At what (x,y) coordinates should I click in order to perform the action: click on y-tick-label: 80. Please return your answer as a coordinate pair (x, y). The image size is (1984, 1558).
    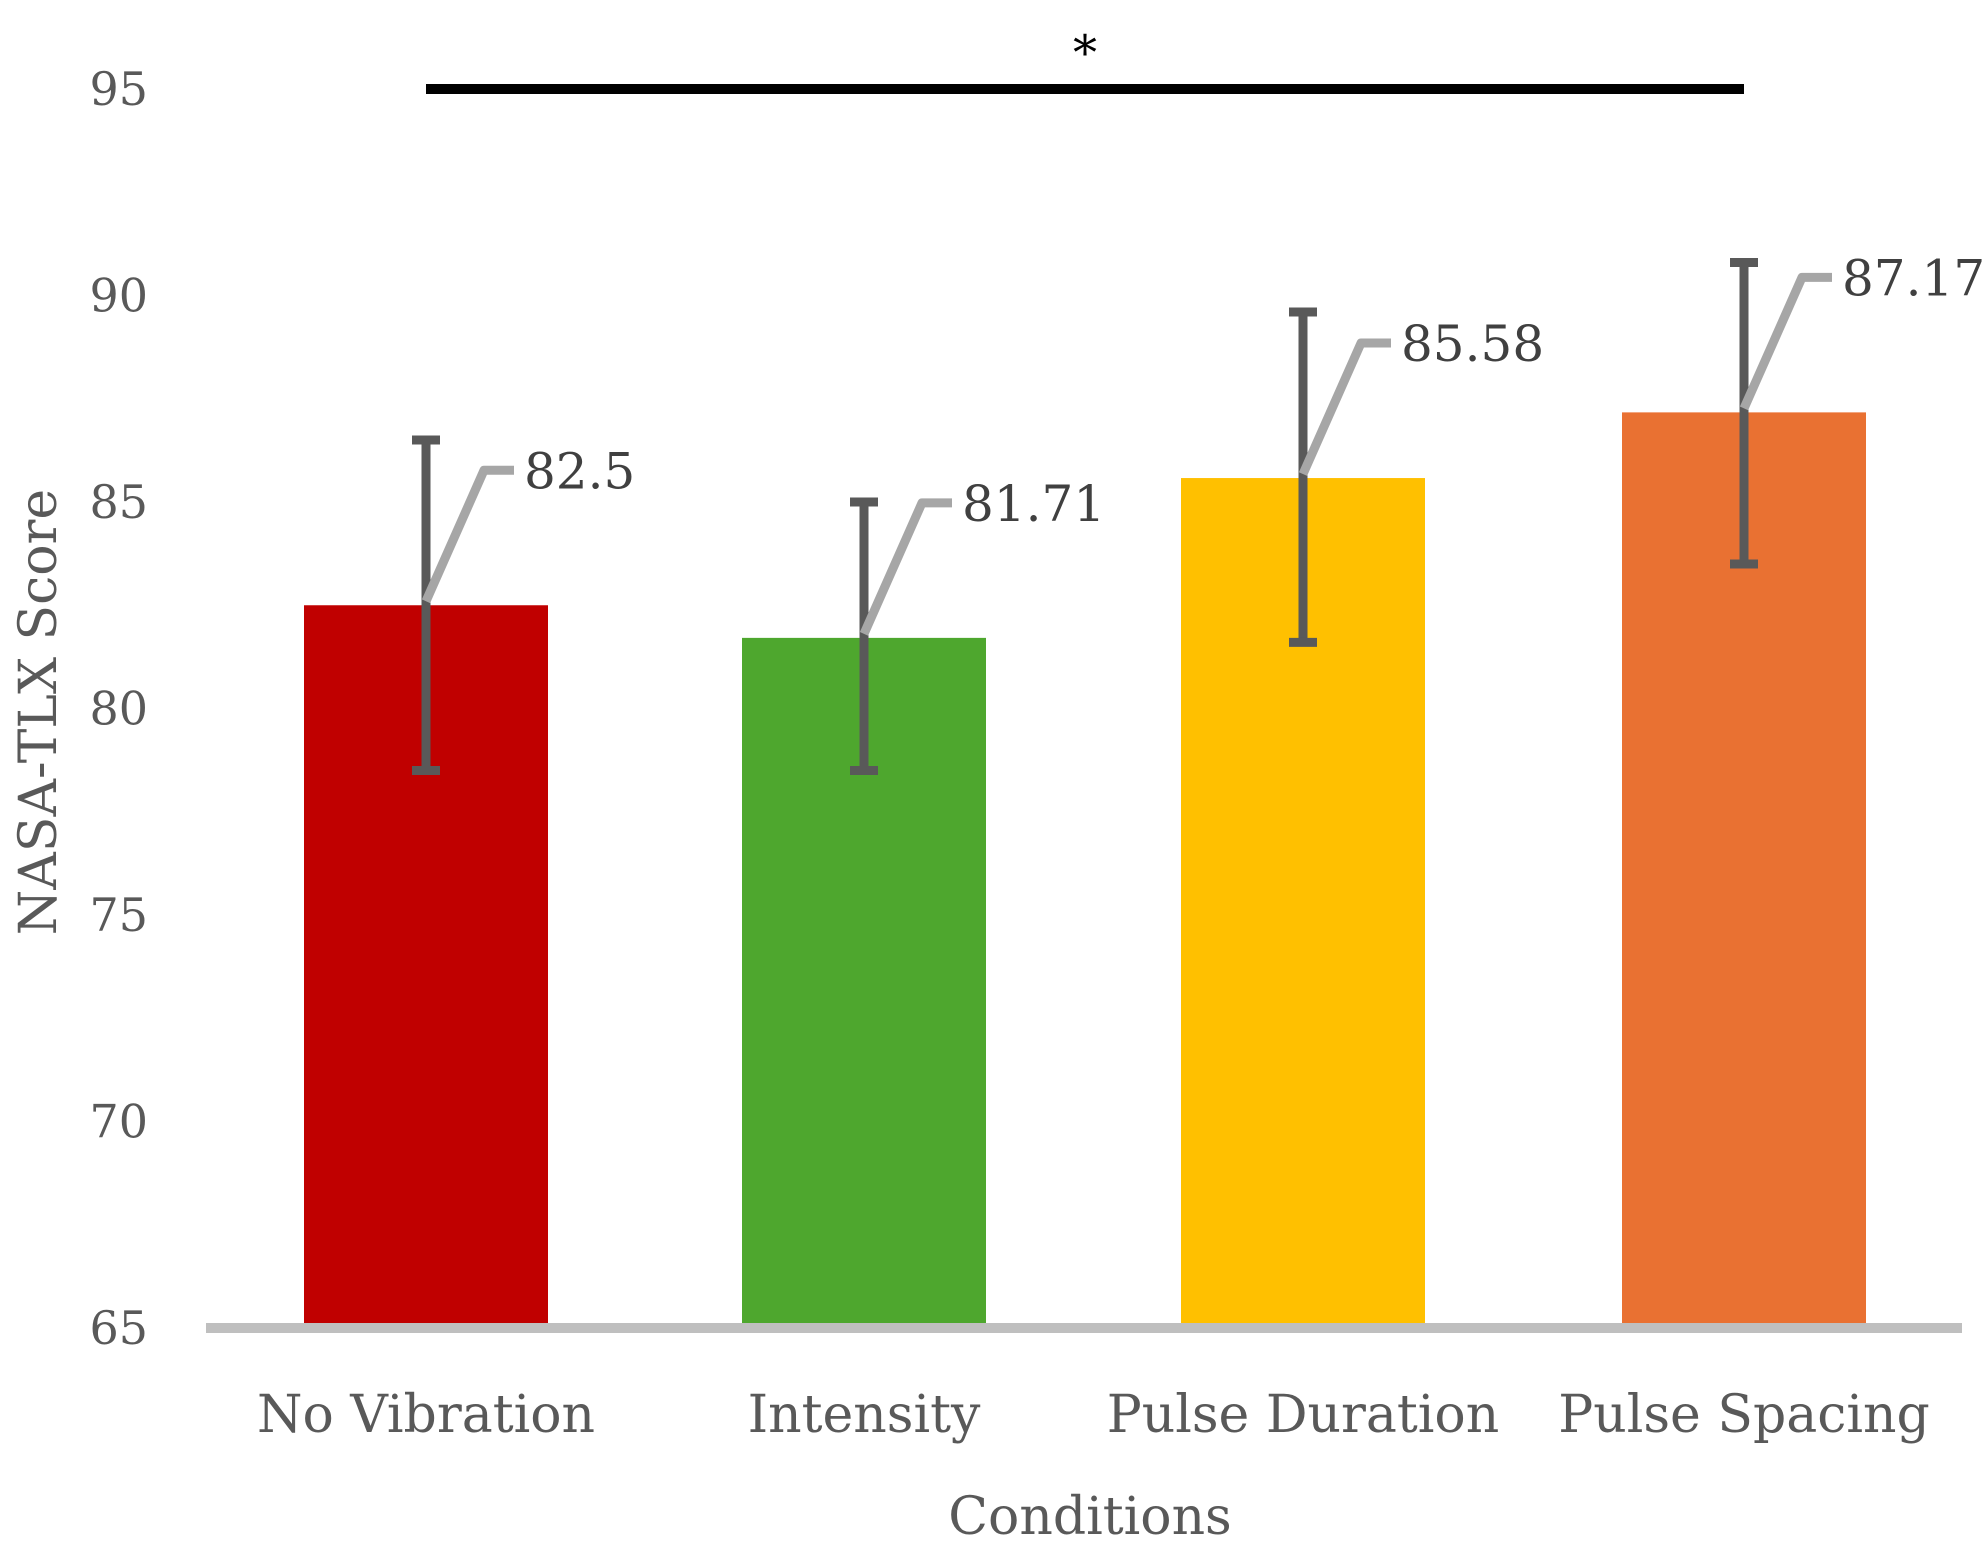
    Looking at the image, I should click on (118, 709).